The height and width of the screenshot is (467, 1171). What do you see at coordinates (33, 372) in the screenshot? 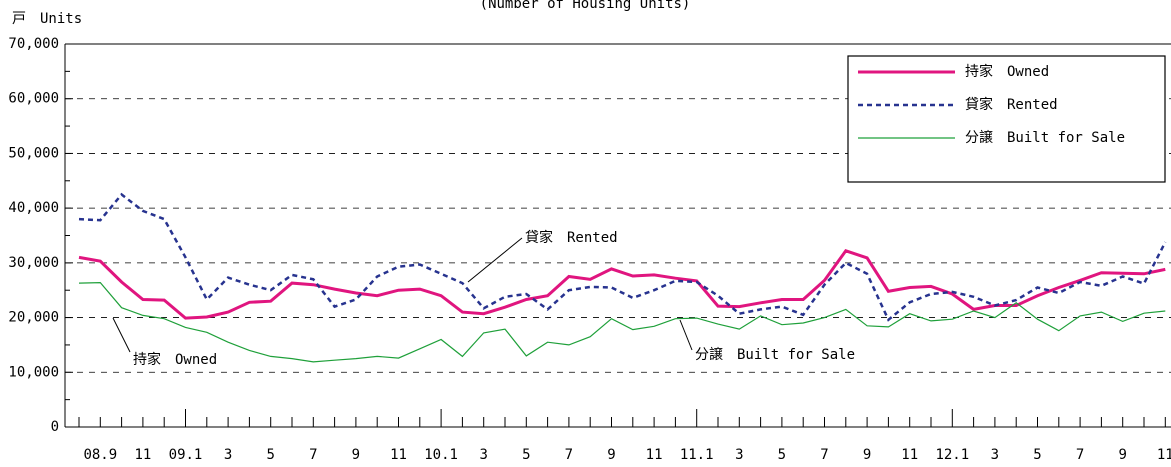
I see `y-tick-label: 10,000` at bounding box center [33, 372].